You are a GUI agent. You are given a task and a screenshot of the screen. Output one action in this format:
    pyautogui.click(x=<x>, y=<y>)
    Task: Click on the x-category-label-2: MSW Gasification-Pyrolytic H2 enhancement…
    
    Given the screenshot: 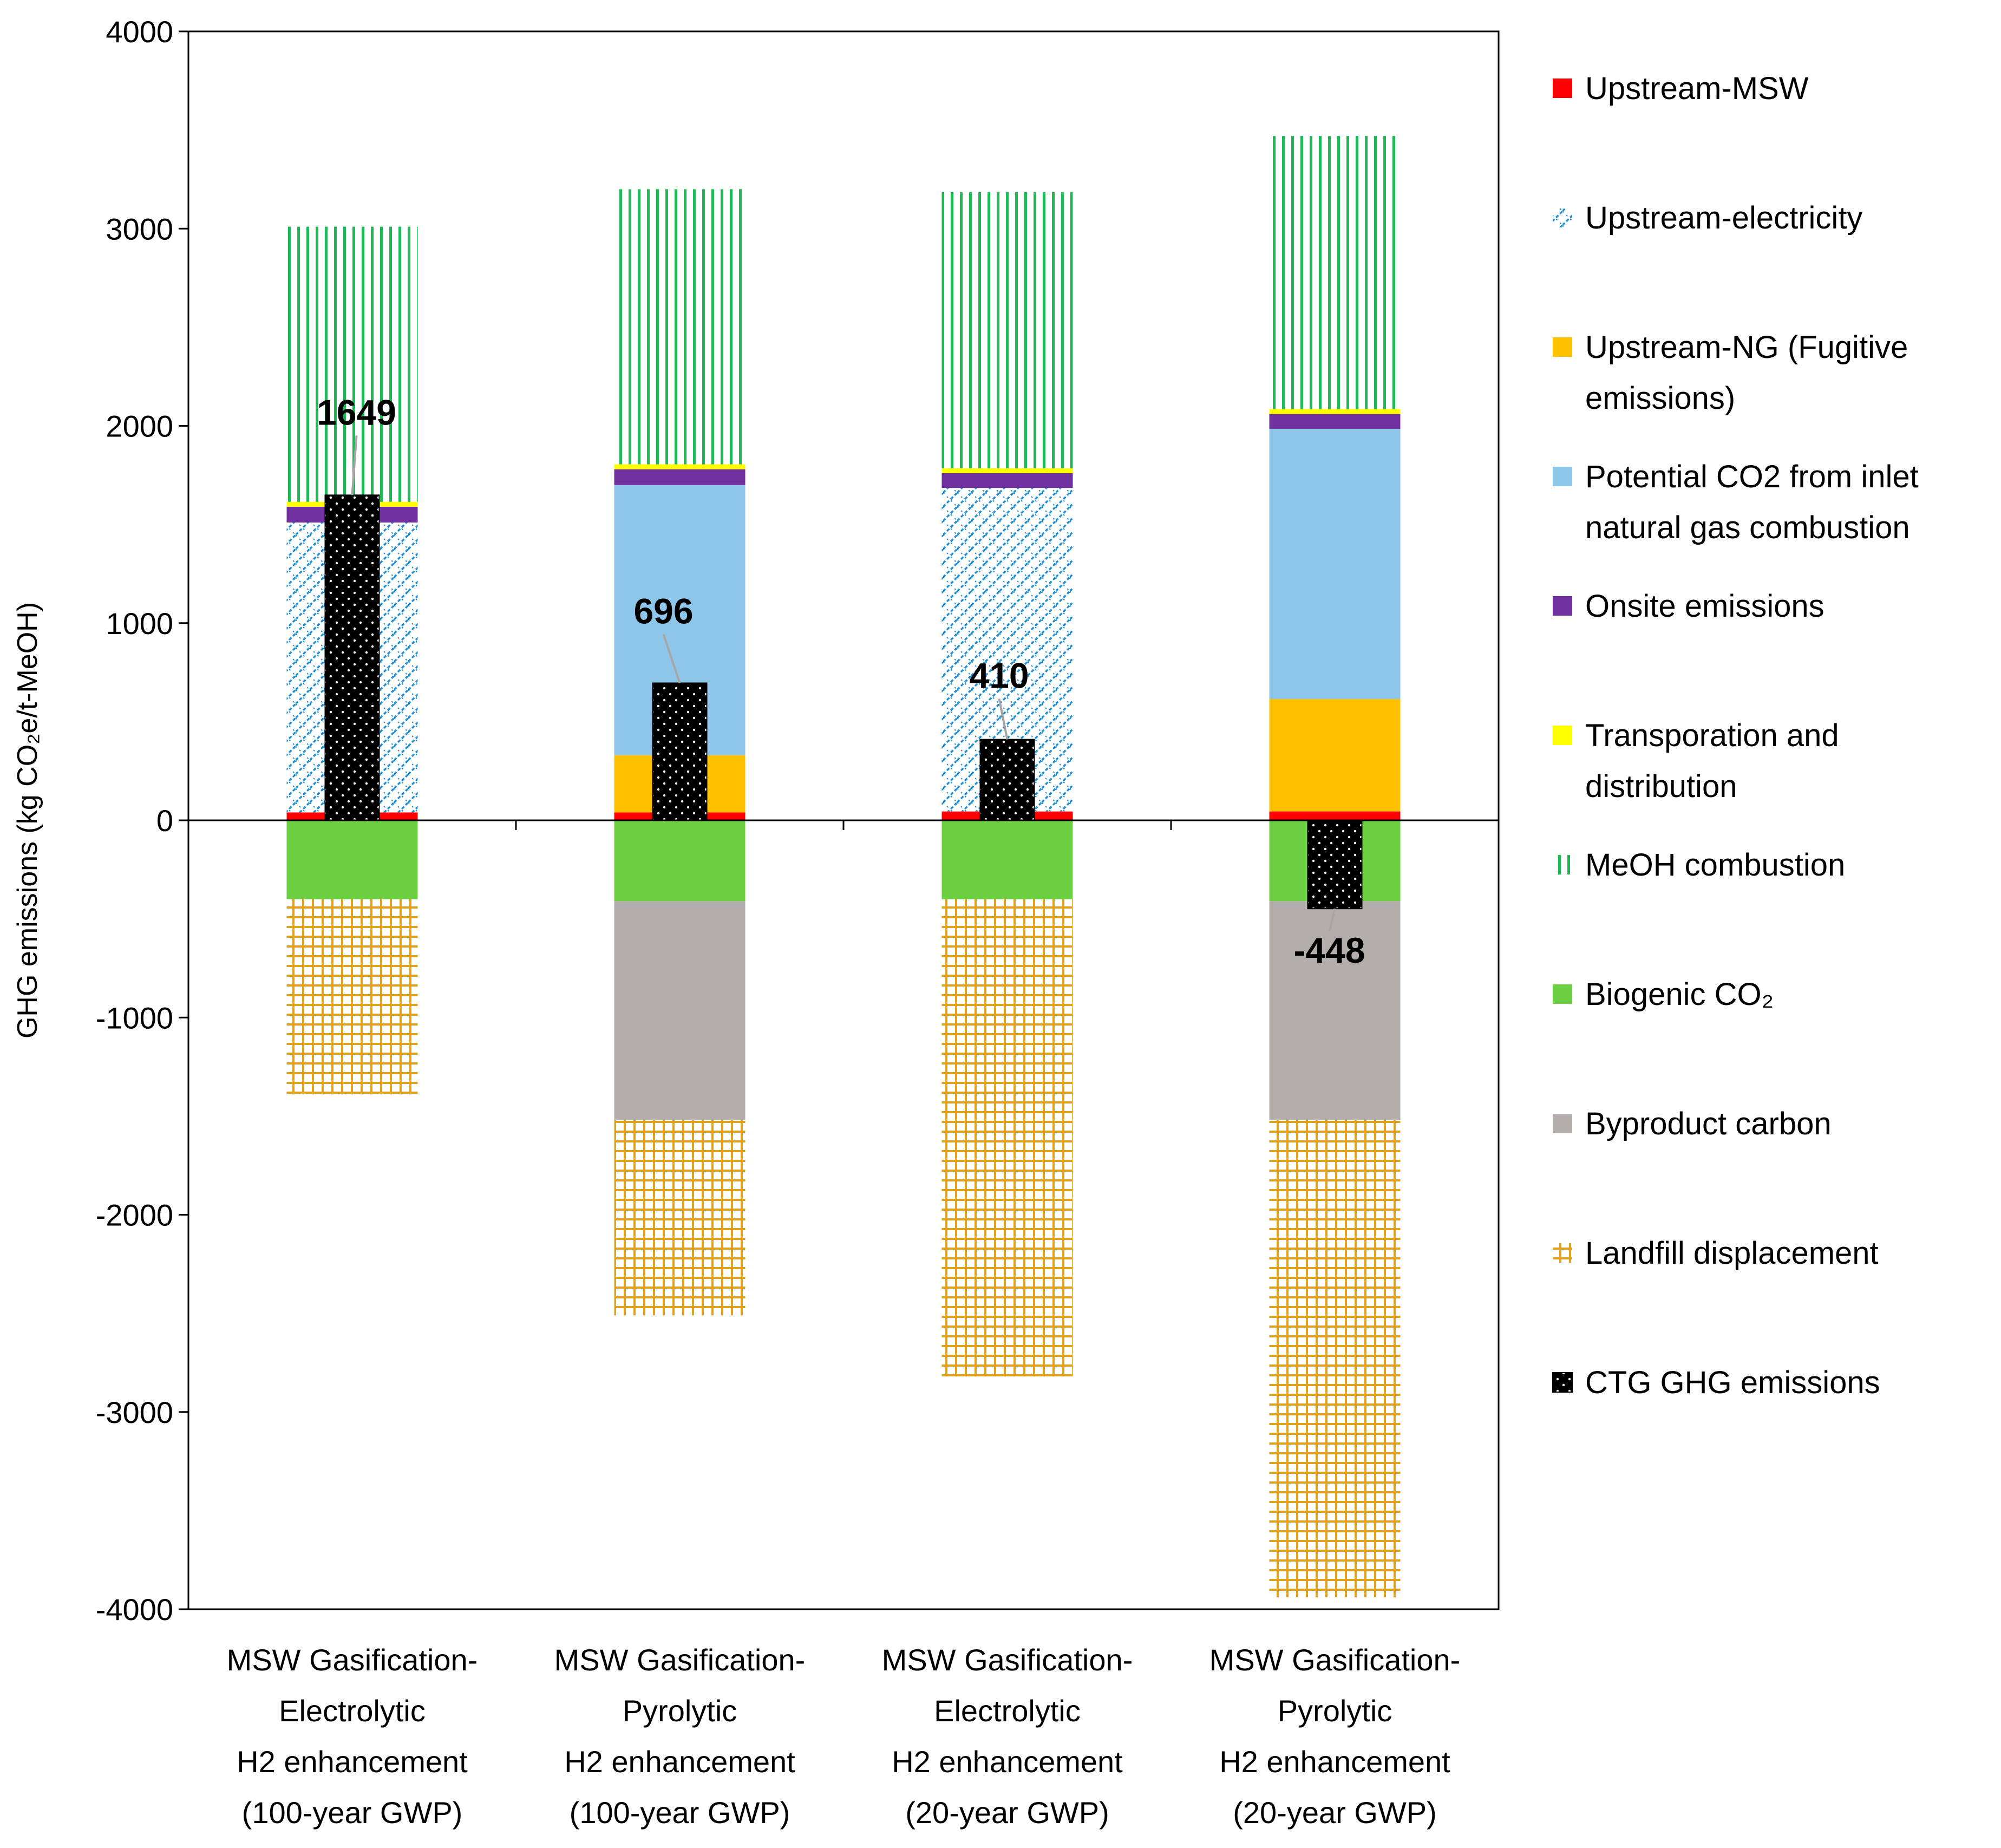 What is the action you would take?
    pyautogui.click(x=680, y=1736)
    